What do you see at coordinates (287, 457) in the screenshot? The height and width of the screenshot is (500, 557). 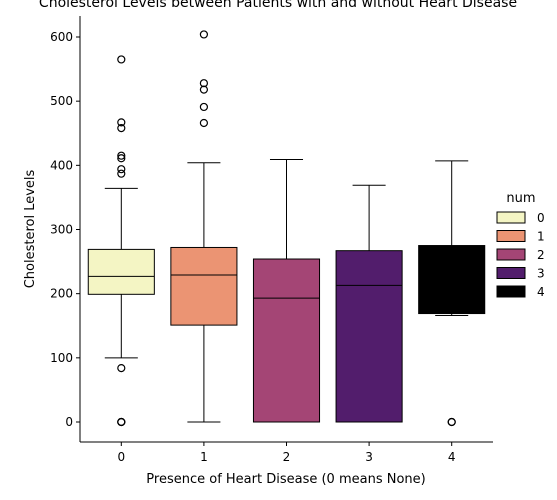 I see `x-tick-label: 2` at bounding box center [287, 457].